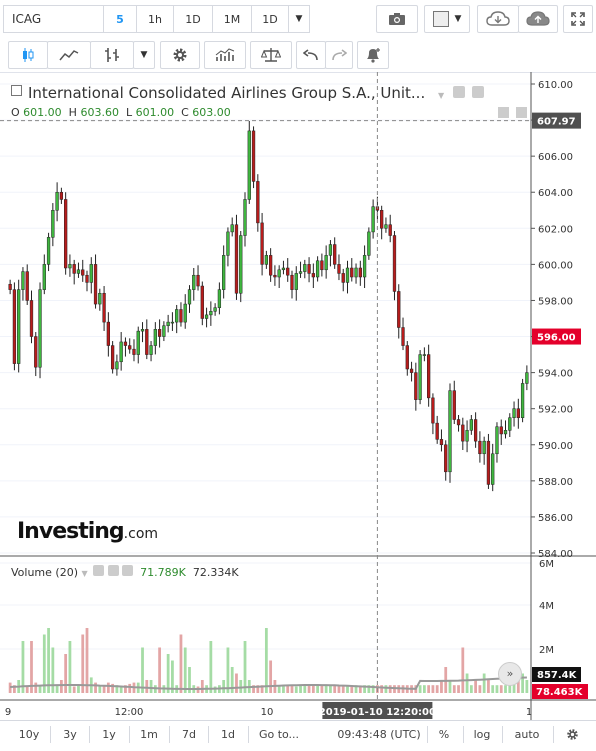 The width and height of the screenshot is (596, 751). I want to click on log-button: log, so click(482, 734).